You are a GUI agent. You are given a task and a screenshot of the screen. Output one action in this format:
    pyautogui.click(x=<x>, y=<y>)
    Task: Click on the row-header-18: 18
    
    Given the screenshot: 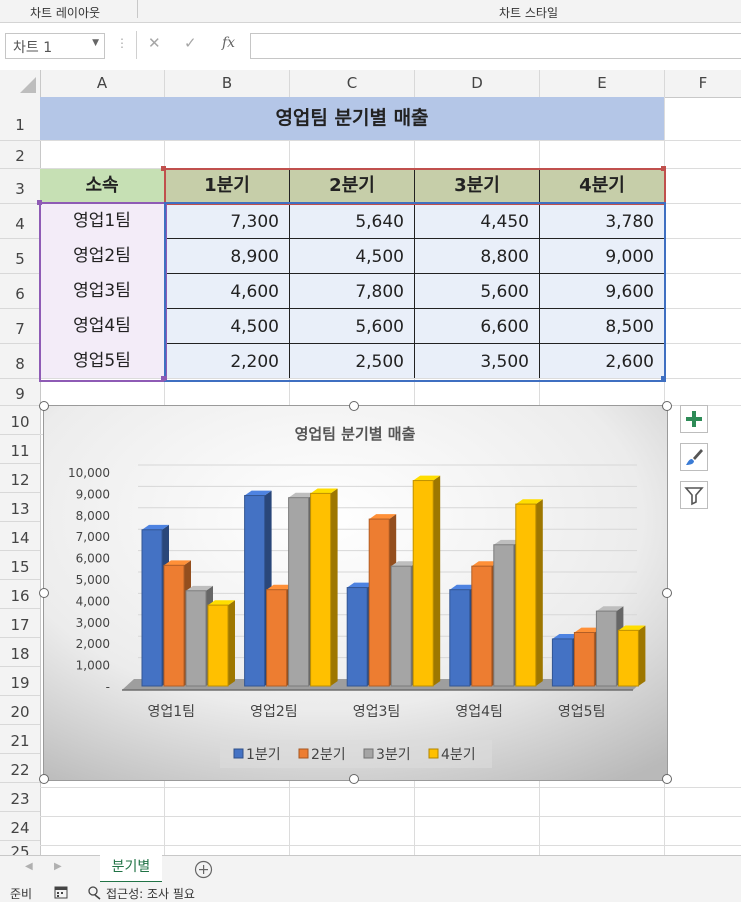 What is the action you would take?
    pyautogui.click(x=20, y=652)
    